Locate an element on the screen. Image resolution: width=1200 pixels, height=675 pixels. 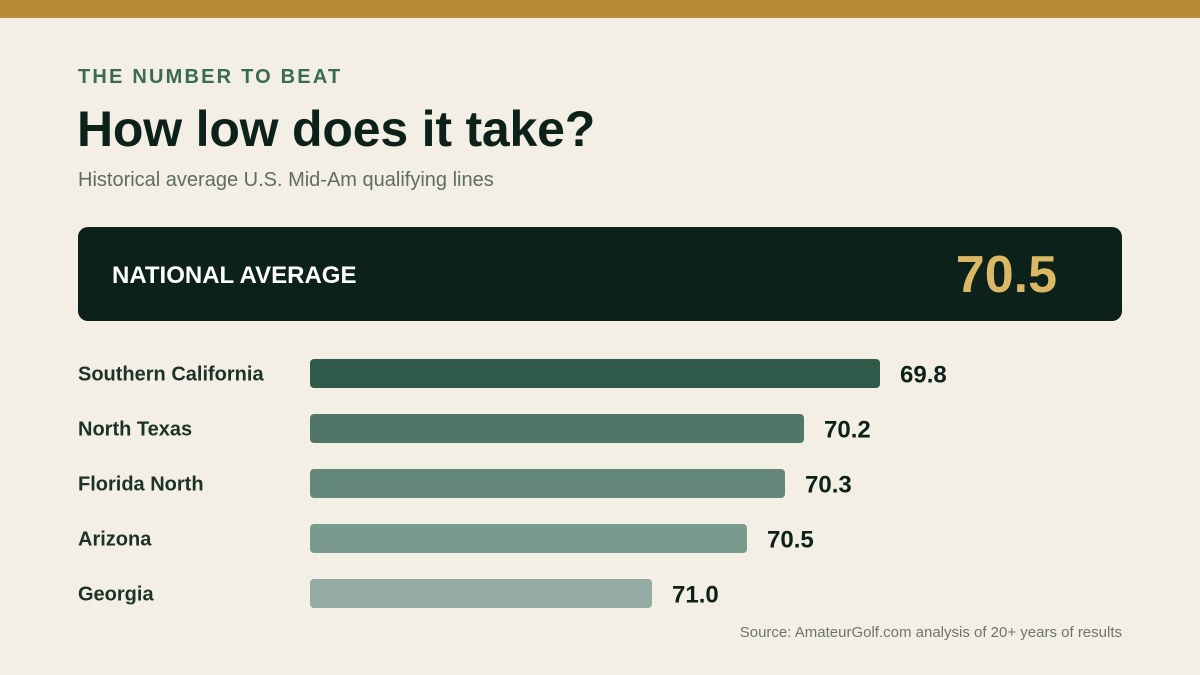
national-average-panel: NATIONAL AVERAGE 70.5 is located at coordinates (600, 274).